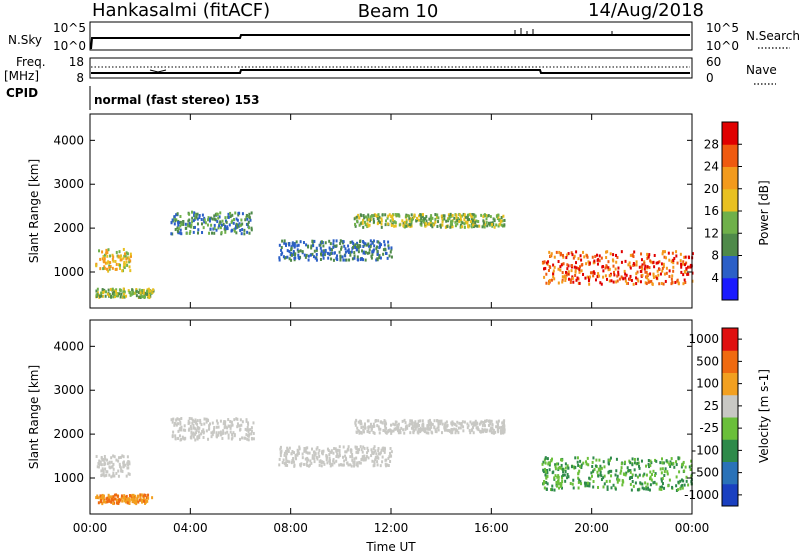 Image resolution: width=800 pixels, height=554 pixels. I want to click on x-tick-label: 20:00, so click(591, 528).